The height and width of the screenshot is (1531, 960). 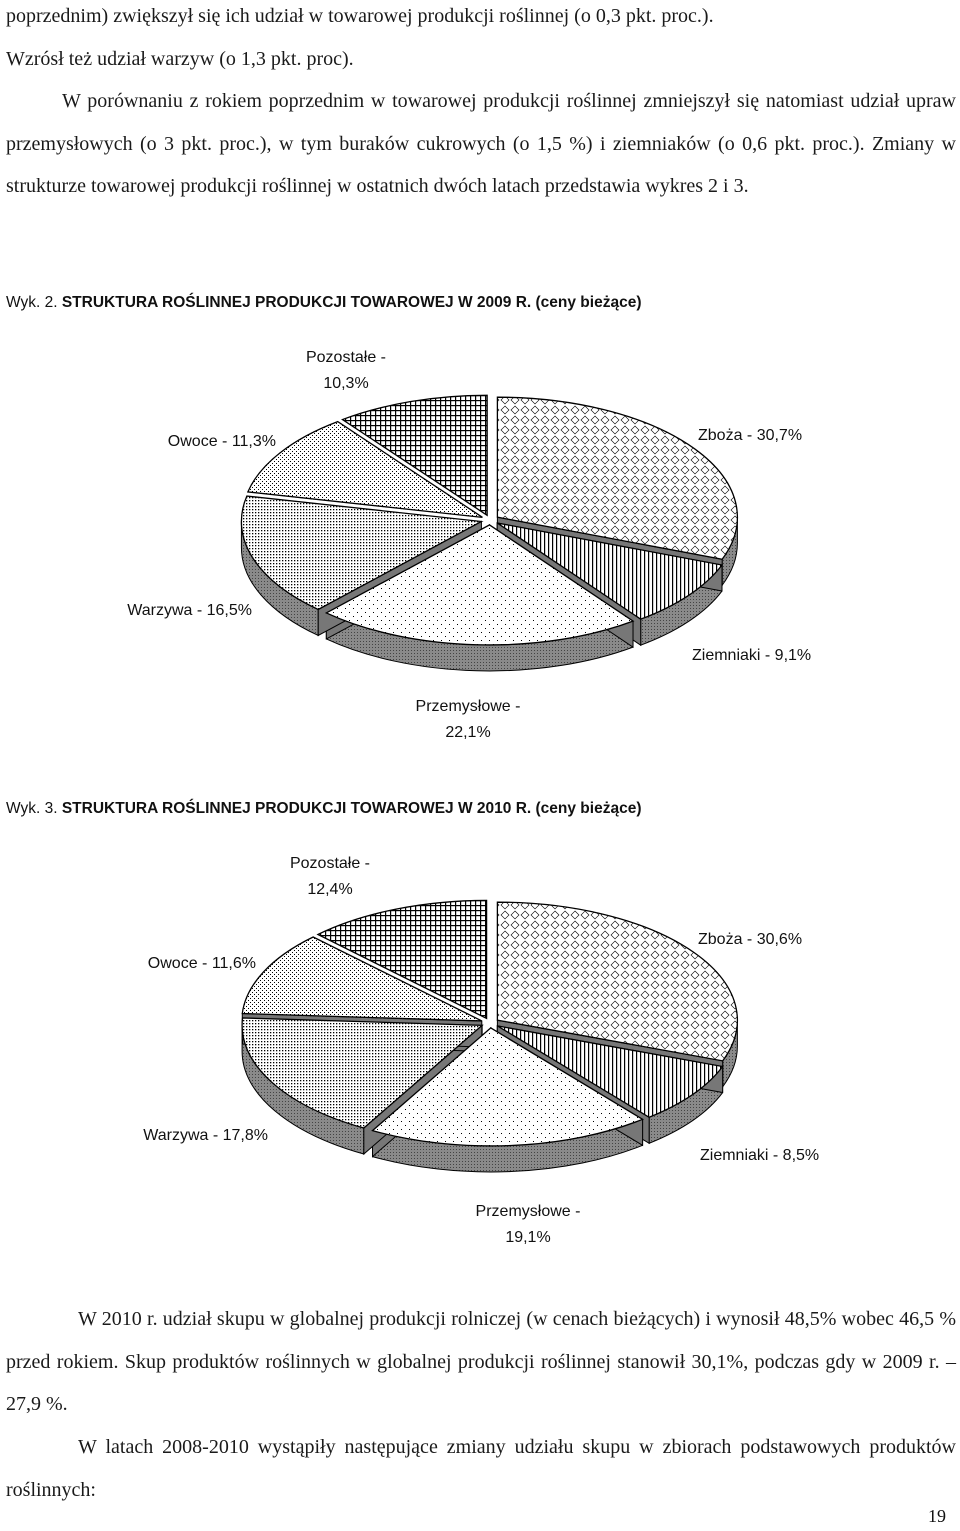 What do you see at coordinates (937, 1516) in the screenshot?
I see `page-number: 19` at bounding box center [937, 1516].